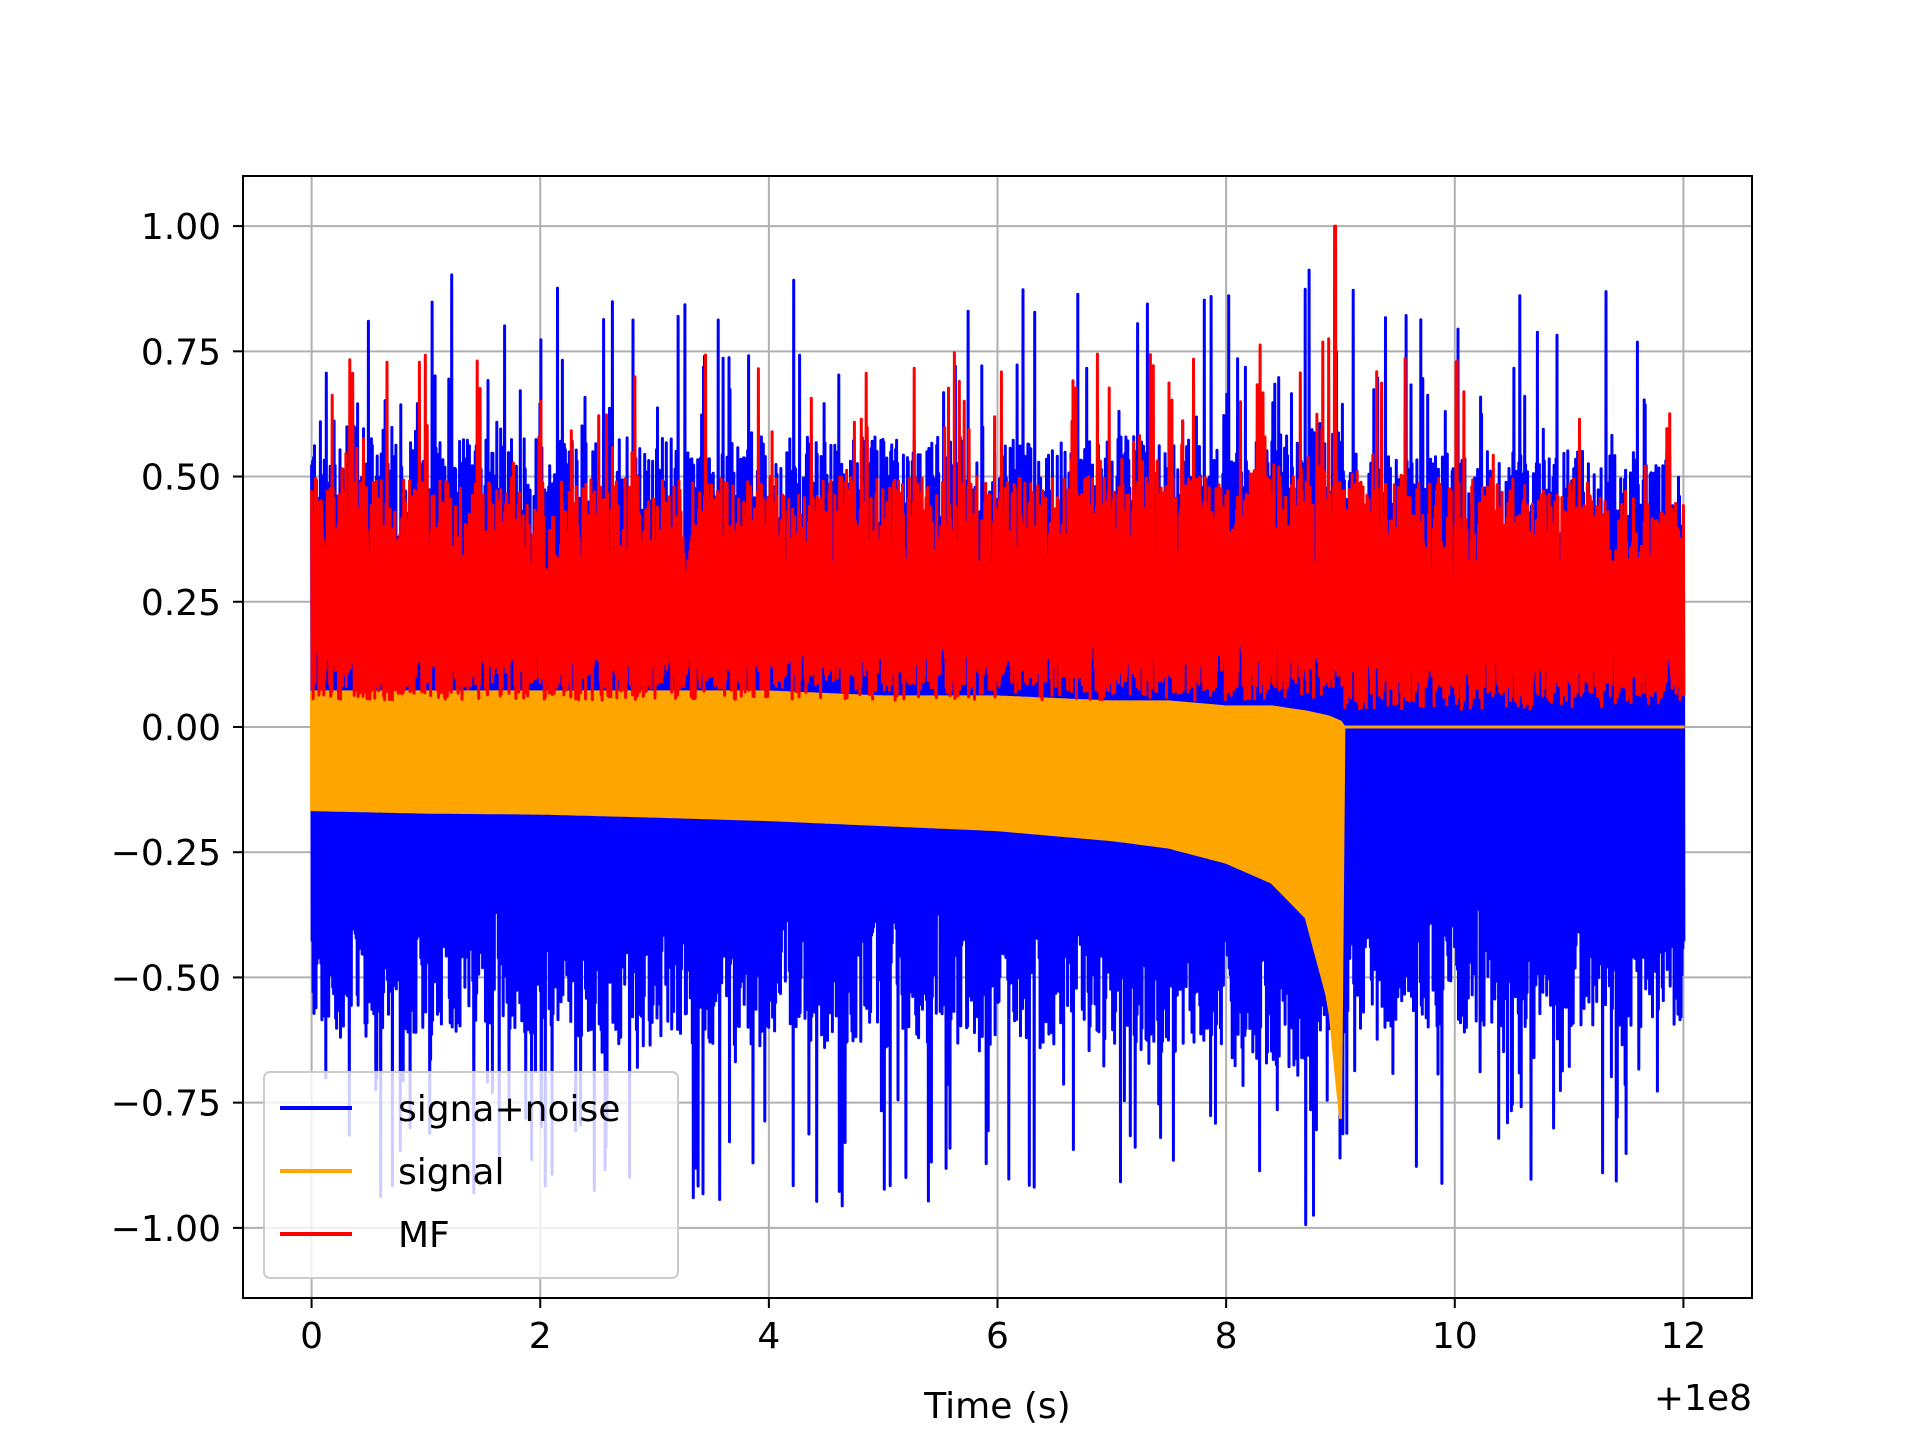 Image resolution: width=1920 pixels, height=1444 pixels. What do you see at coordinates (768, 1336) in the screenshot?
I see `x-tick-label: 4` at bounding box center [768, 1336].